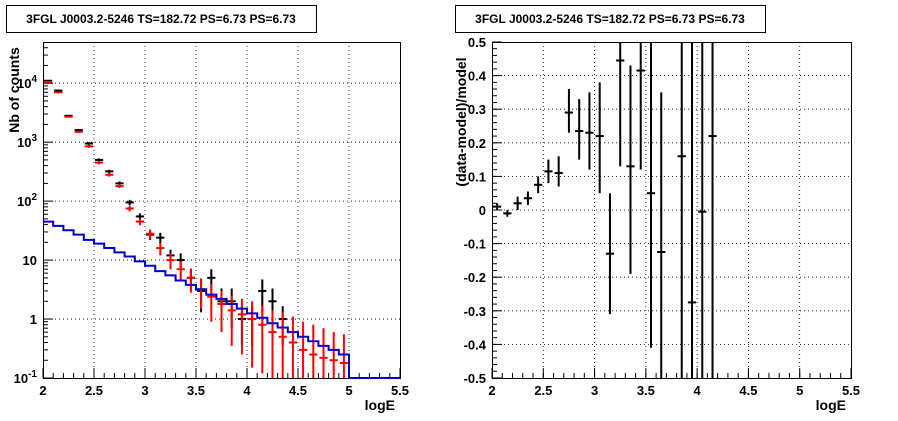 Image resolution: width=898 pixels, height=421 pixels. I want to click on y-tick-label: 0.4, so click(477, 76).